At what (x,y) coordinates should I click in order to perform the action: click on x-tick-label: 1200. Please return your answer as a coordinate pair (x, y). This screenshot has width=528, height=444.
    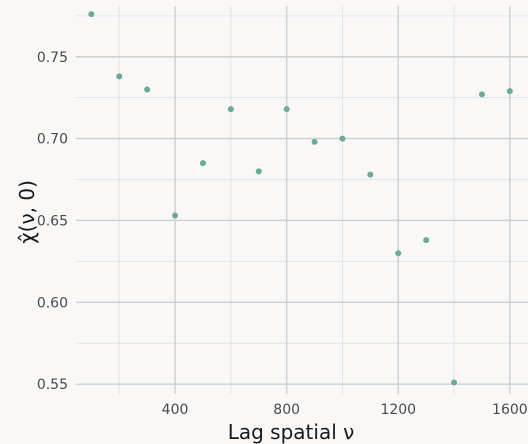
    Looking at the image, I should click on (398, 410).